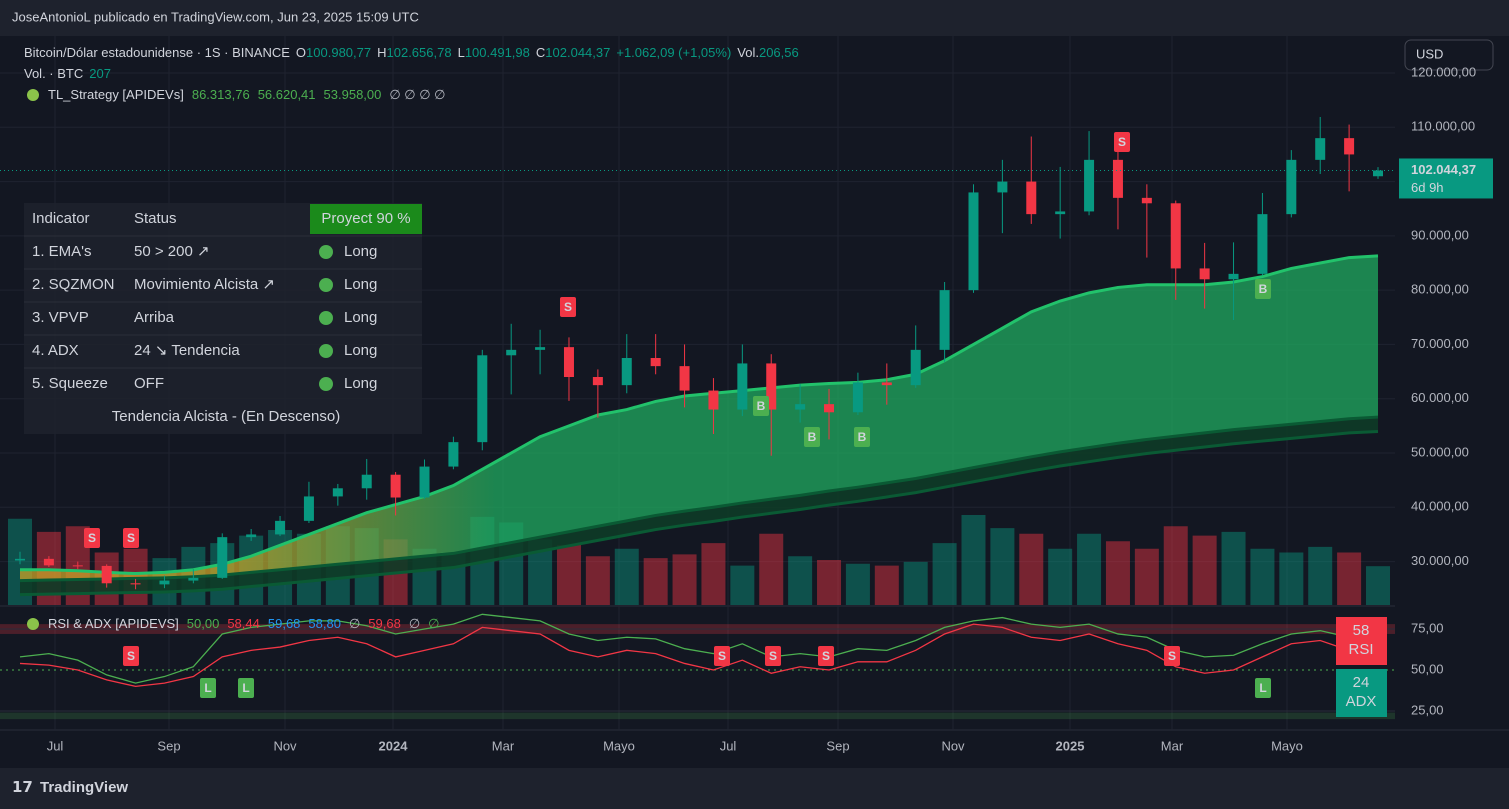  What do you see at coordinates (221, 94) in the screenshot?
I see `strategy-value: 86.313,76` at bounding box center [221, 94].